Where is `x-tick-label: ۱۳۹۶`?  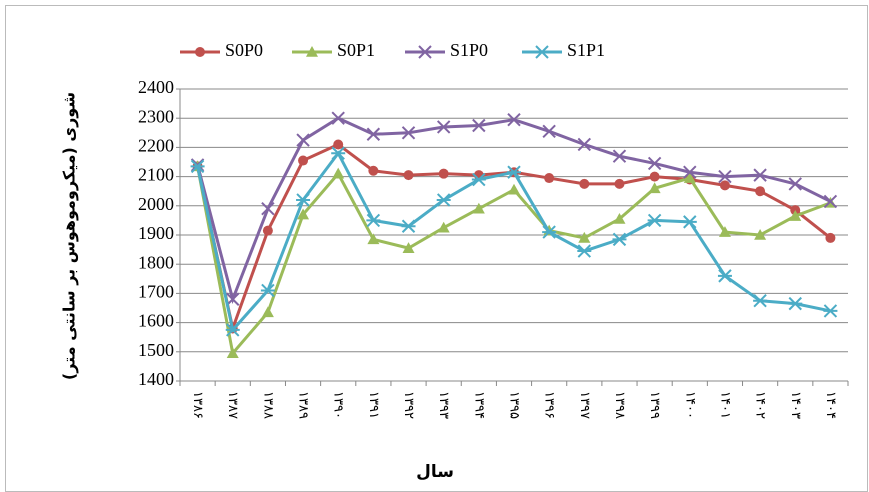 x-tick-label: ۱۳۹۶ is located at coordinates (549, 405).